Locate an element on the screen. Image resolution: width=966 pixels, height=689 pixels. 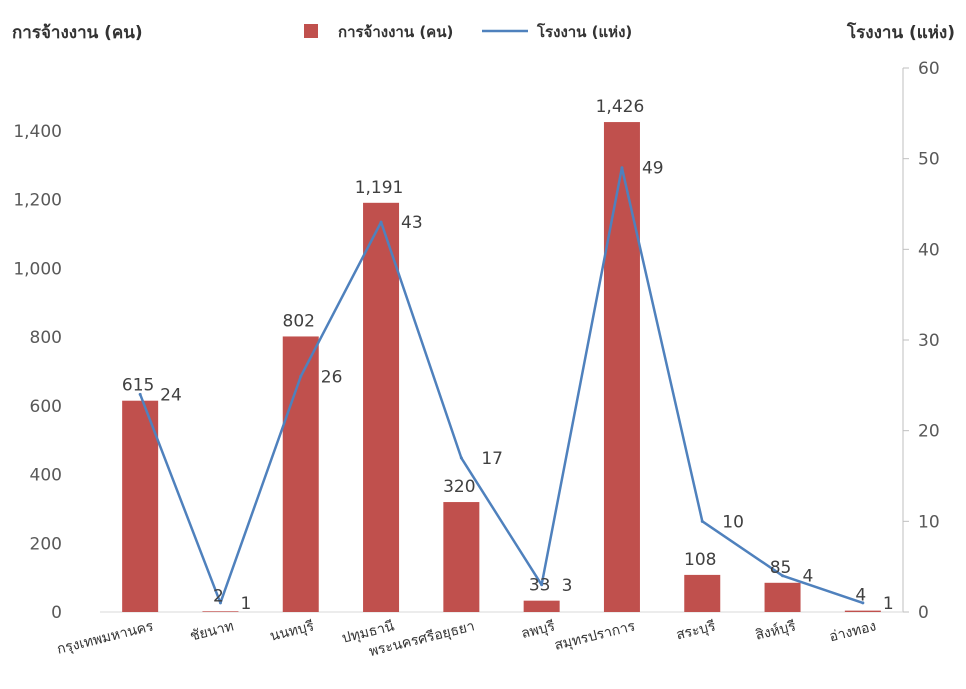
y-left-tick-label: 0 is located at coordinates (56, 613).